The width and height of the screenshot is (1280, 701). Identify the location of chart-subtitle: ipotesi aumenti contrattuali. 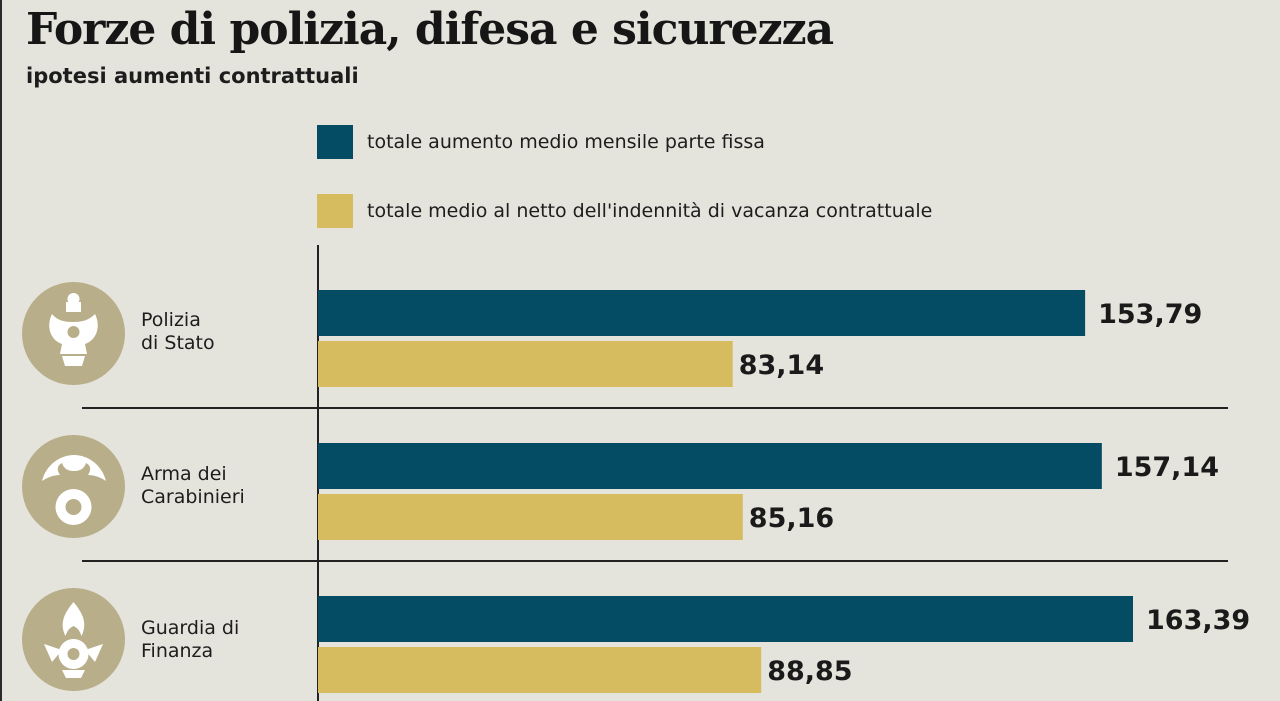
(192, 76).